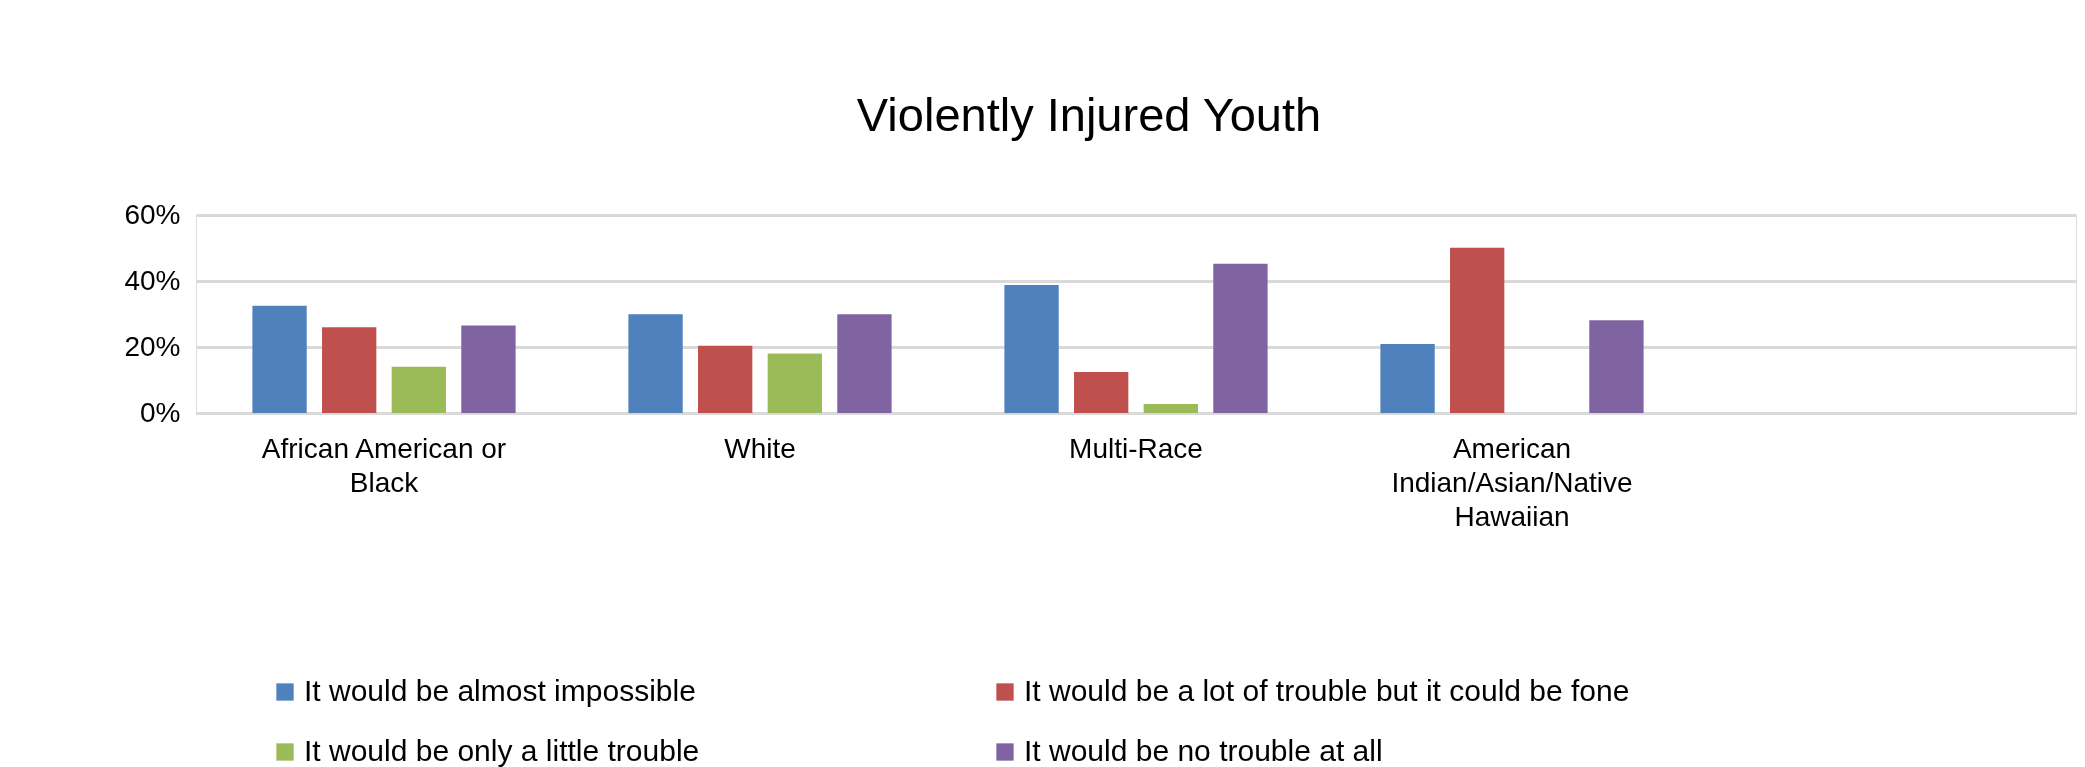 This screenshot has width=2085, height=767. Describe the element at coordinates (152, 214) in the screenshot. I see `y-tick-label: 60%` at that location.